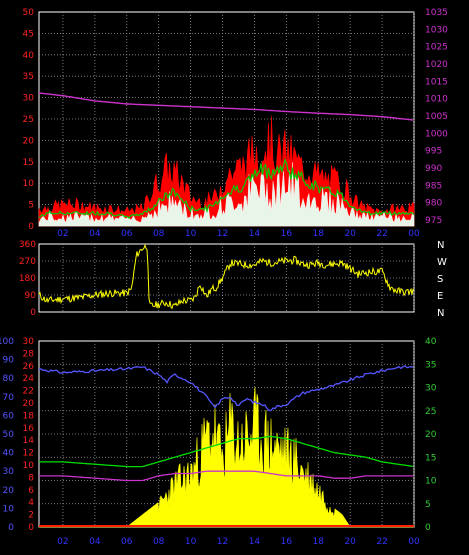  What do you see at coordinates (226, 106) in the screenshot?
I see `pressure-series` at bounding box center [226, 106].